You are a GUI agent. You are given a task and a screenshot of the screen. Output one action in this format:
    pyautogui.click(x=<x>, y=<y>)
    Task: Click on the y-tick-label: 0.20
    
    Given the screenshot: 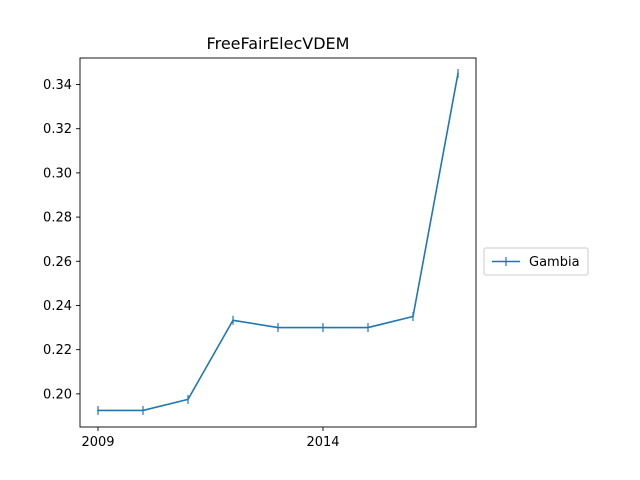 What is the action you would take?
    pyautogui.click(x=57, y=394)
    